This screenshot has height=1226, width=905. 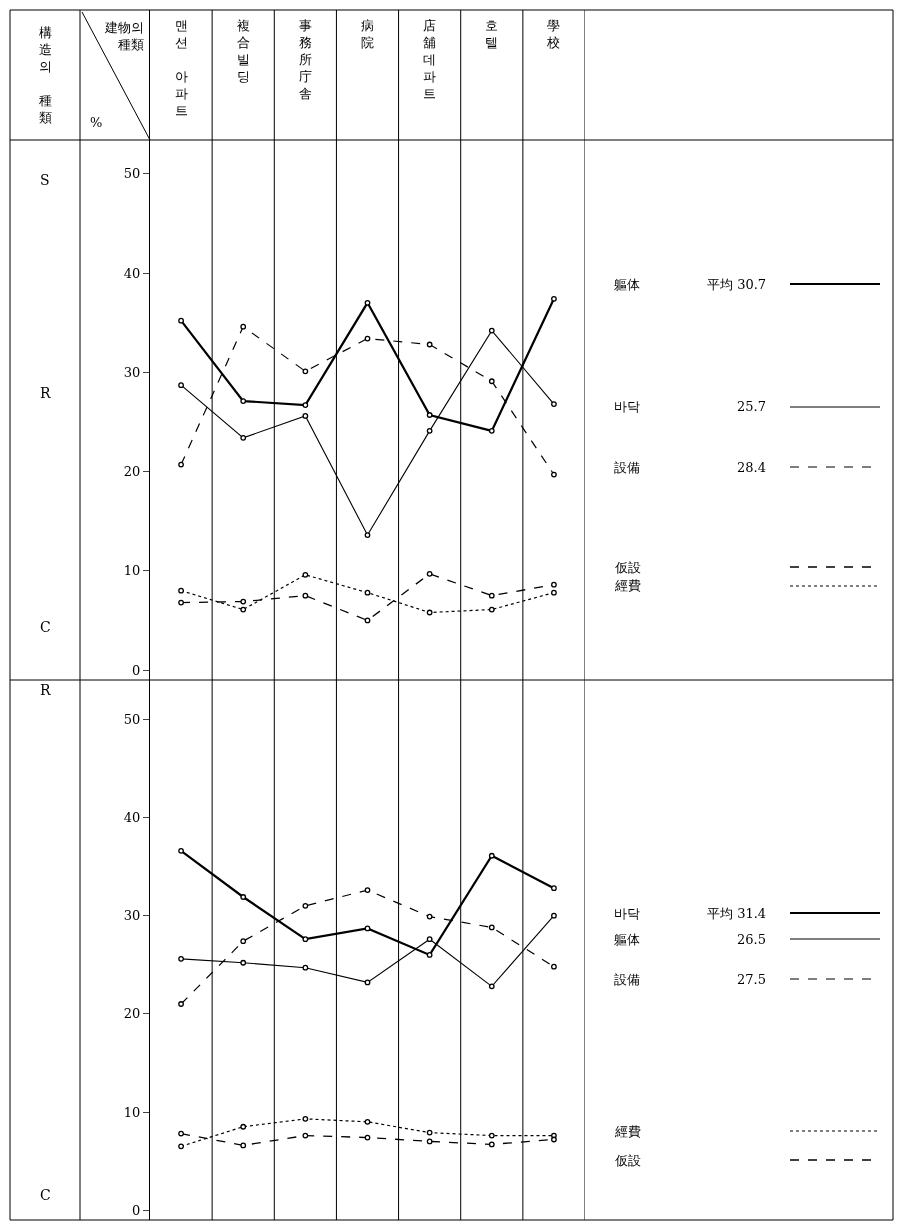 What do you see at coordinates (45, 75) in the screenshot?
I see `text: 構造의 種類` at bounding box center [45, 75].